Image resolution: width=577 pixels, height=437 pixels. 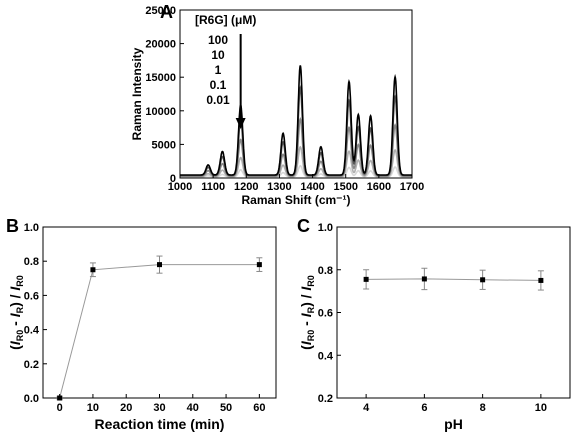 I want to click on x-axis-label: Raman Shift (cm⁻¹), so click(x=295, y=200).